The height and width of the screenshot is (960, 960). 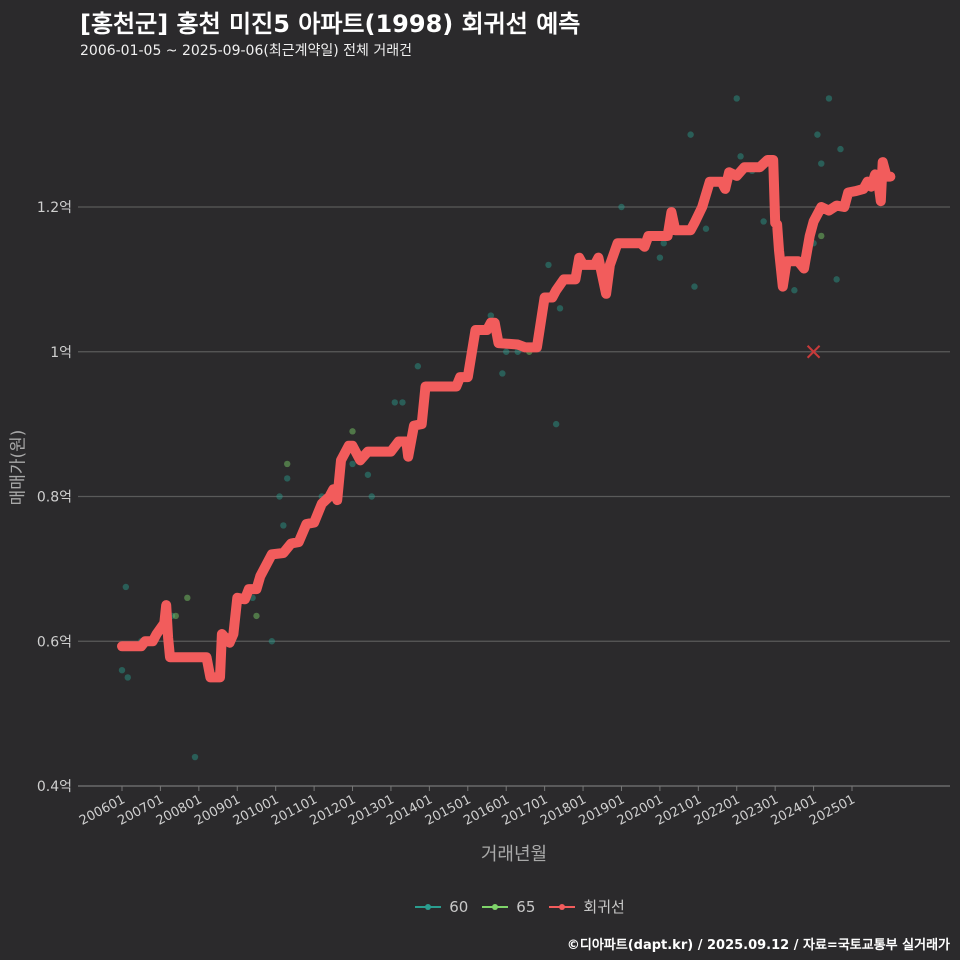 I want to click on legend-key-regression, so click(x=562, y=907).